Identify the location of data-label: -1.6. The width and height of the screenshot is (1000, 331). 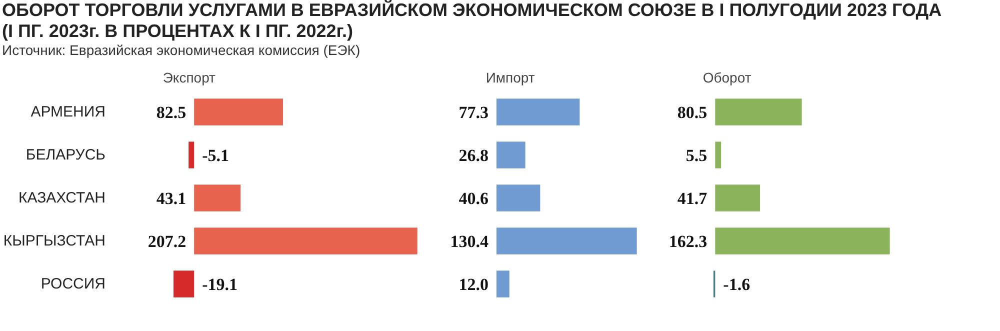
(736, 284).